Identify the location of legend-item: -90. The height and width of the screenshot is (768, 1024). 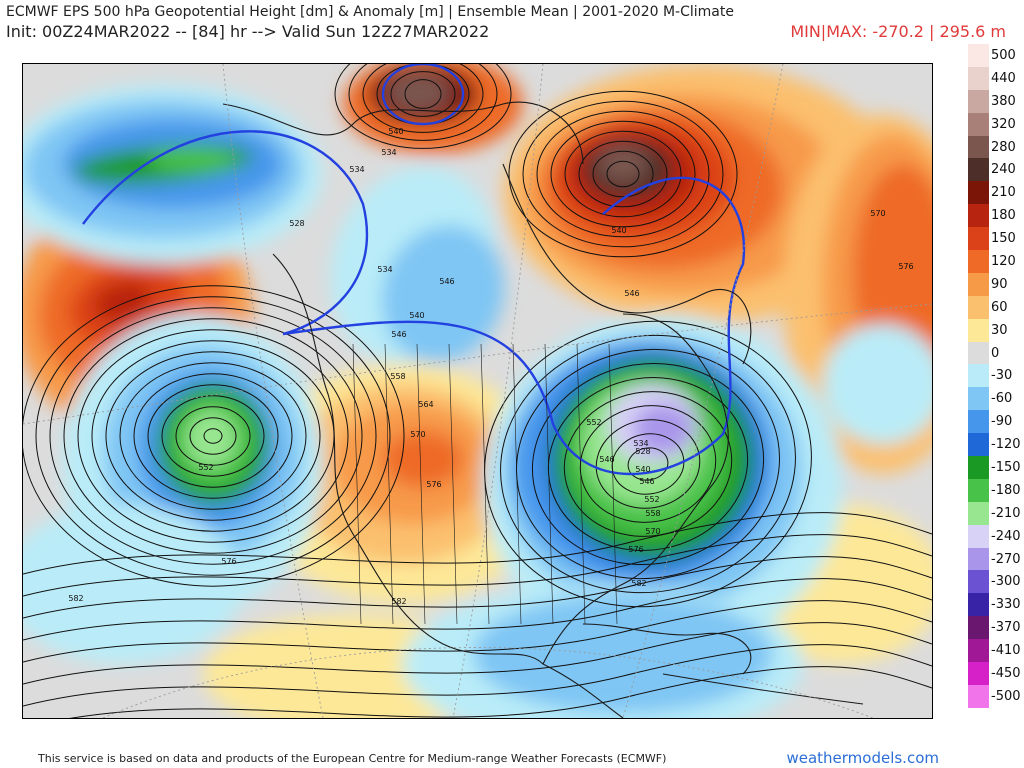
(996, 422).